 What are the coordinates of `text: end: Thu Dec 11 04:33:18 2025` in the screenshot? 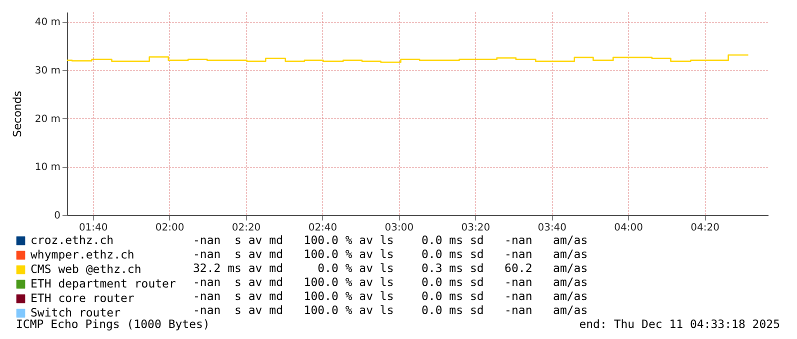 It's located at (679, 324).